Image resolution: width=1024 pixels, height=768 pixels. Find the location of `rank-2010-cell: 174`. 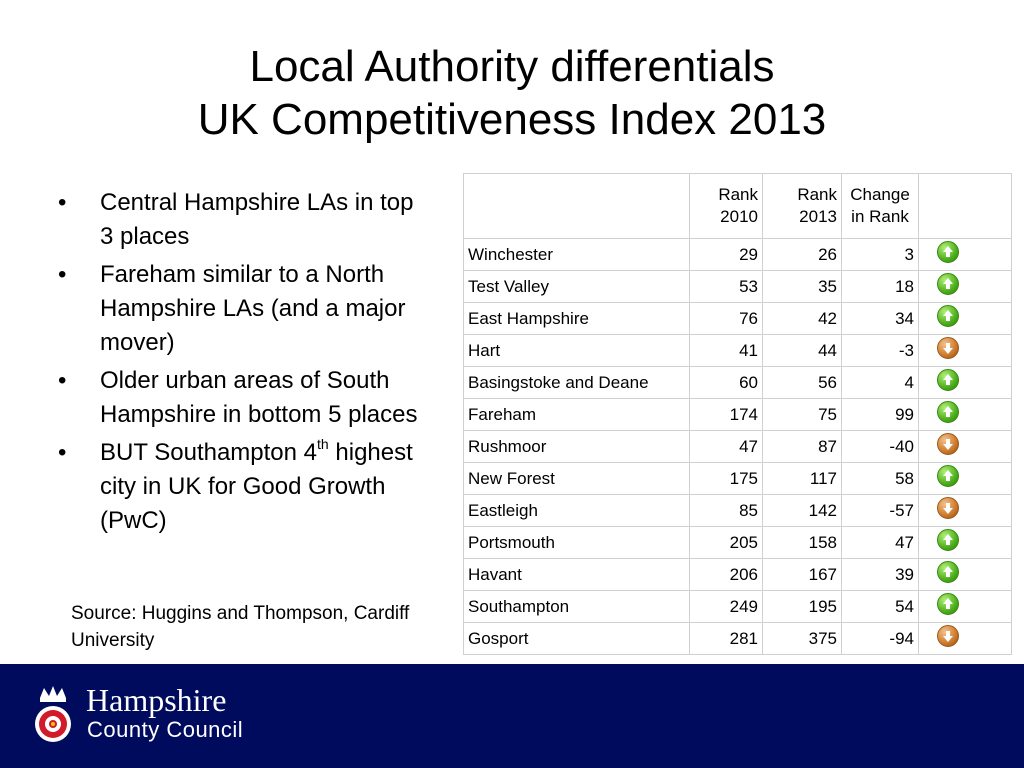

rank-2010-cell: 174 is located at coordinates (726, 414).